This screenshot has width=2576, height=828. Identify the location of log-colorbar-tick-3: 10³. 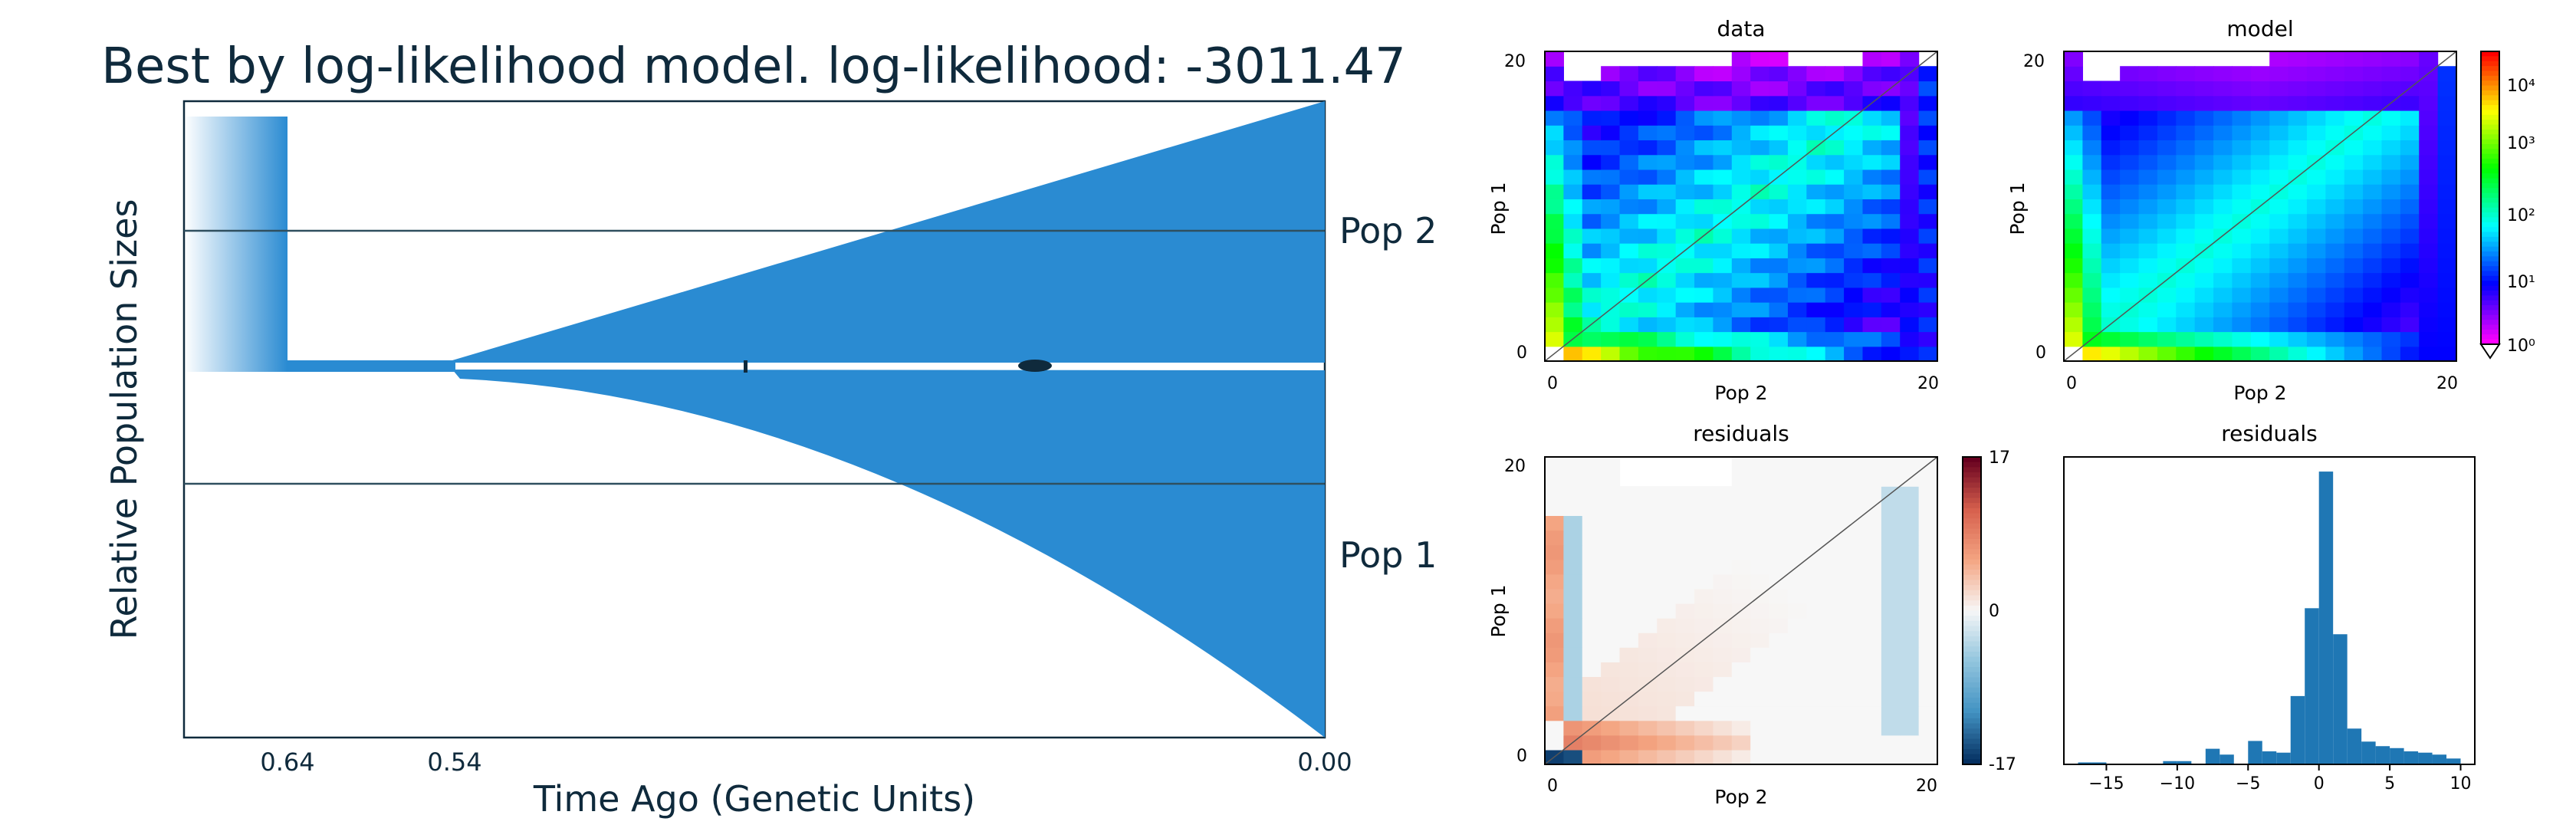
(2521, 143).